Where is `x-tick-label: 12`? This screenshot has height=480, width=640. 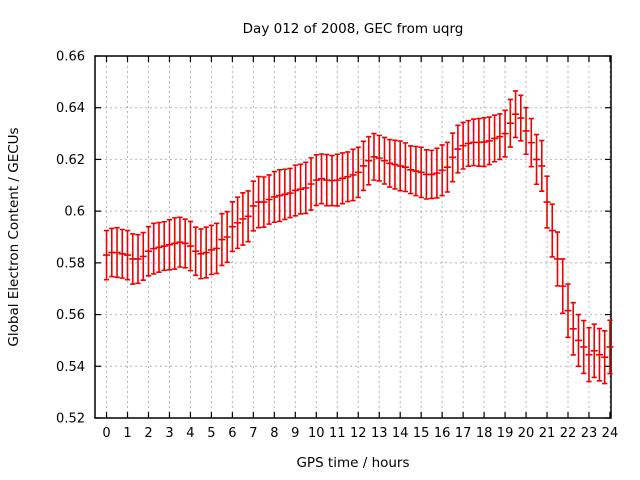
x-tick-label: 12 is located at coordinates (358, 433).